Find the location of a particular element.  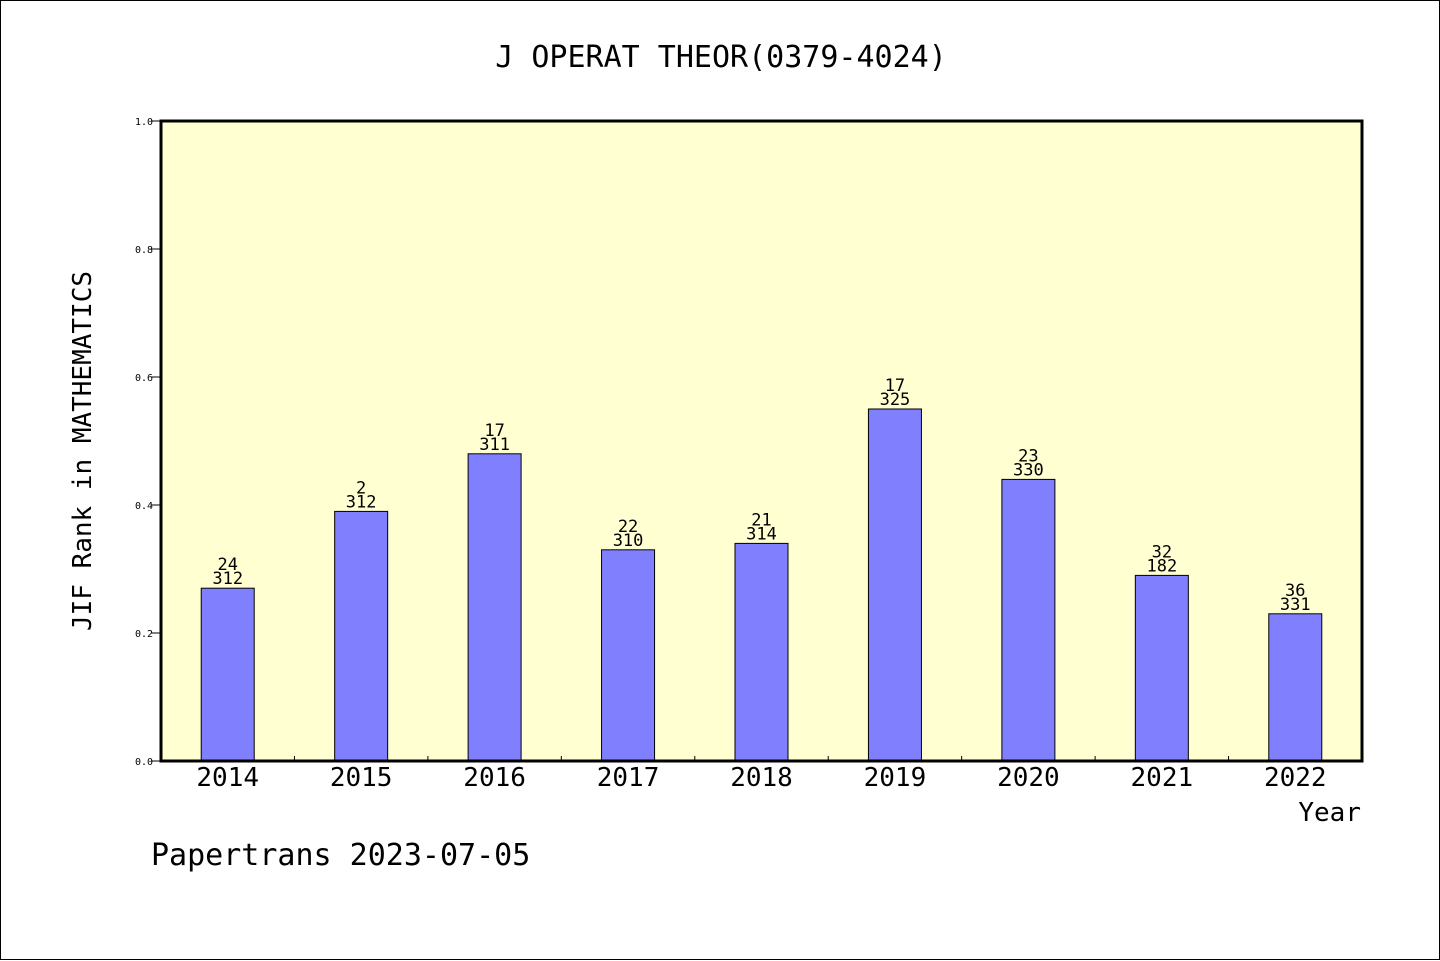

x-tick-label: 2016 is located at coordinates (494, 778).